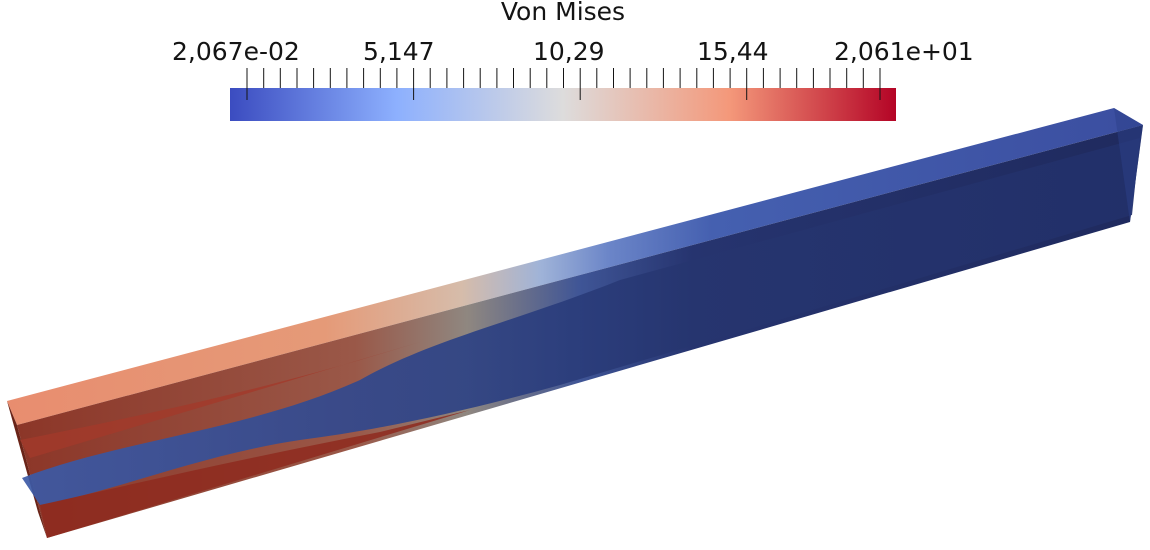 This screenshot has height=550, width=1150. What do you see at coordinates (563, 84) in the screenshot?
I see `scalar-bar-ticks` at bounding box center [563, 84].